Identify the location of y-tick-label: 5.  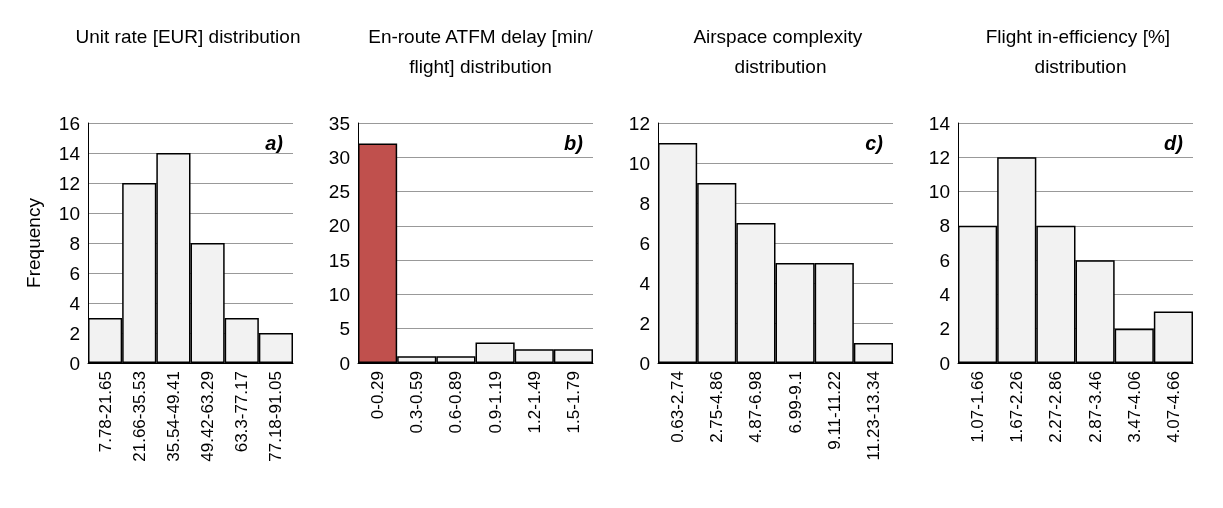
(344, 329).